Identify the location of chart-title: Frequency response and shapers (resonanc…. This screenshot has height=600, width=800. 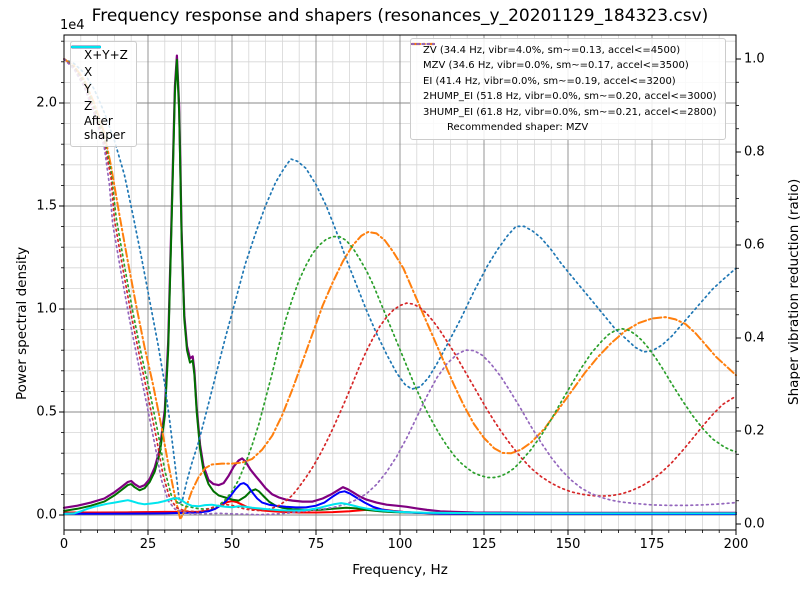
(400, 16).